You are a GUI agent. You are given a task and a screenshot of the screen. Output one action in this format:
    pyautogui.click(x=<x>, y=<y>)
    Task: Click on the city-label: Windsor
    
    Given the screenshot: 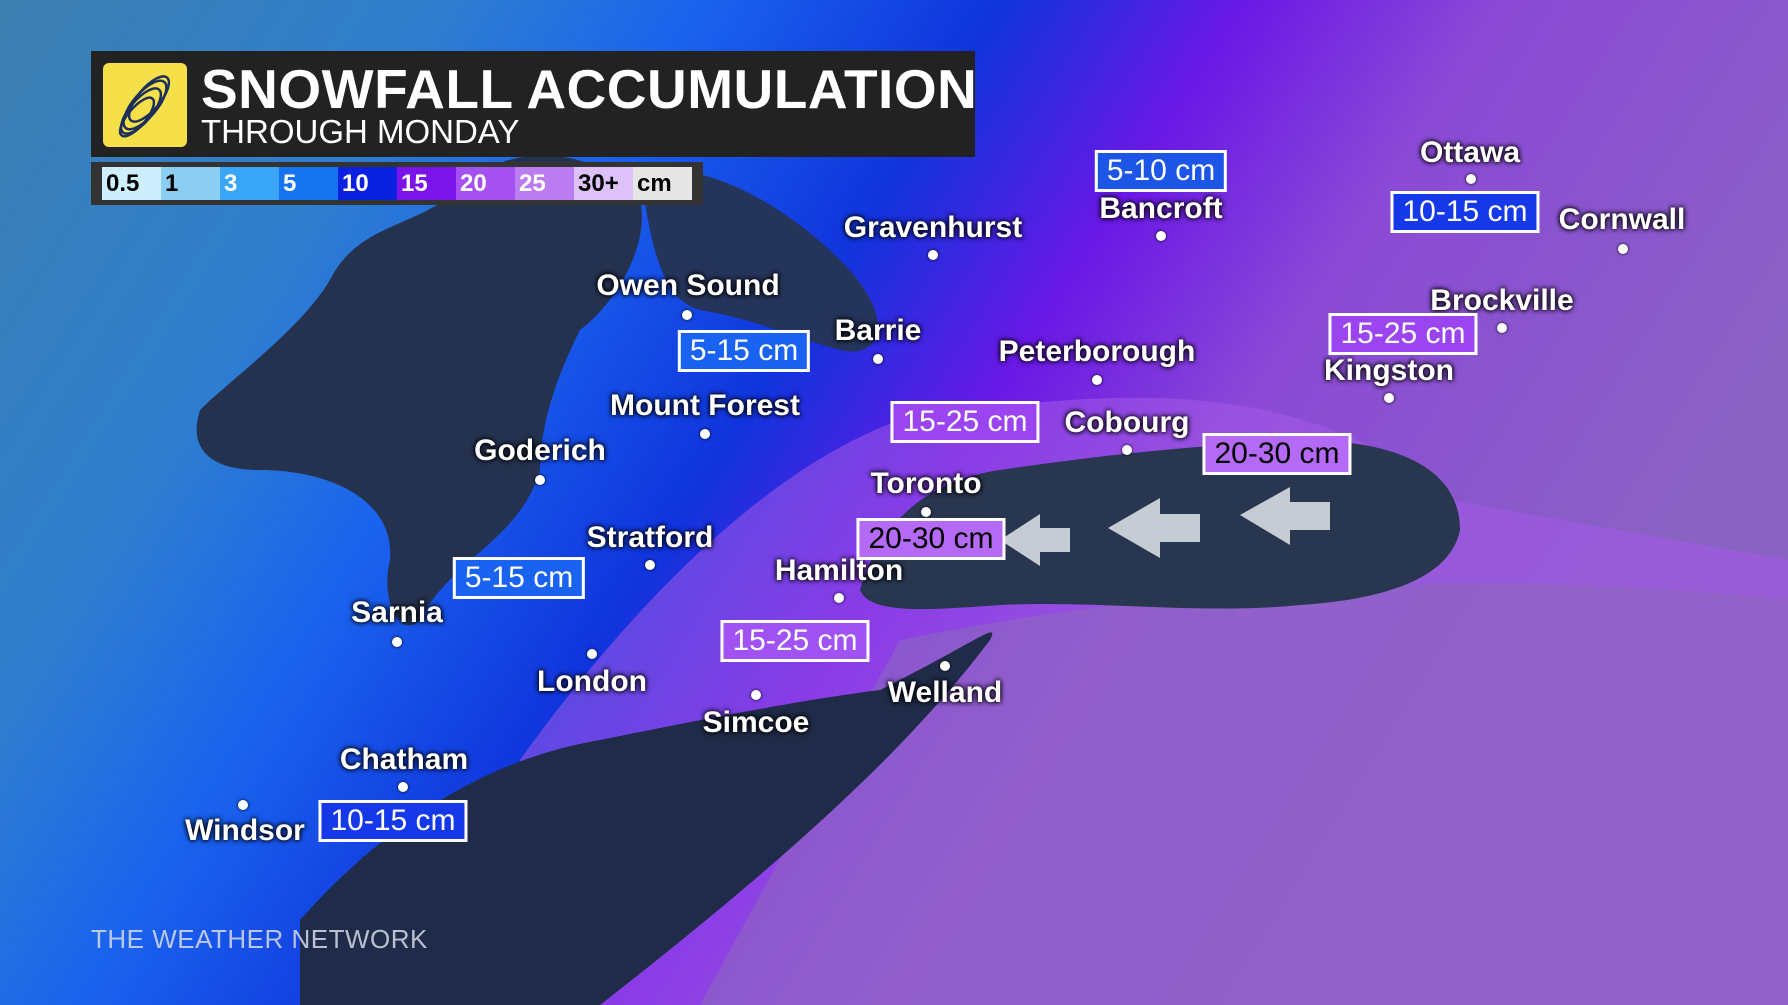 What is the action you would take?
    pyautogui.click(x=245, y=830)
    